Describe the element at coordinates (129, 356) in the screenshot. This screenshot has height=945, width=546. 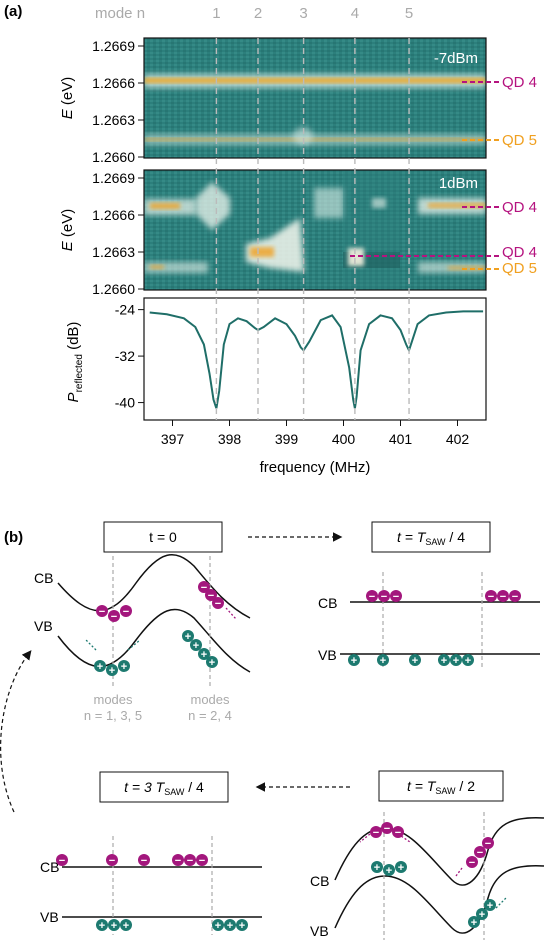
I see `reflection-y-ticks: -24 -32 -40` at that location.